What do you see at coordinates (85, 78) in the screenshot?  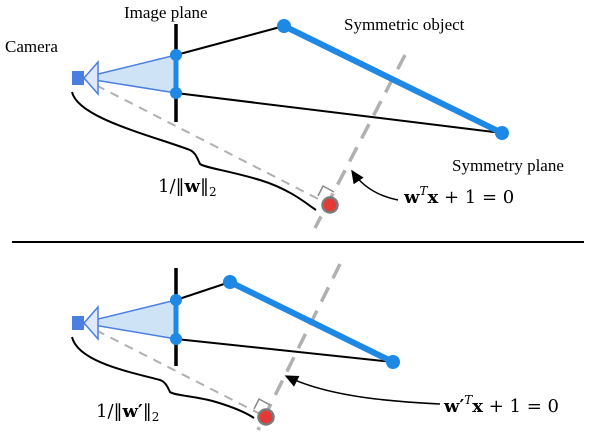 I see `camera-icon` at bounding box center [85, 78].